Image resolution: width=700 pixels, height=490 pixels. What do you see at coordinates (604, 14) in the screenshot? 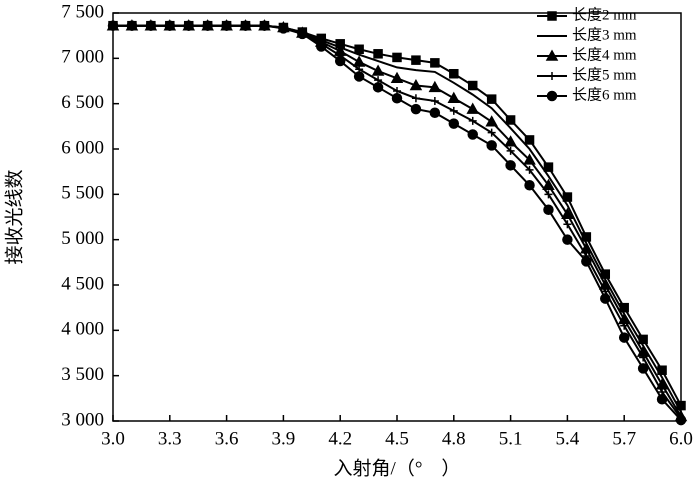
I see `legend-label: 长度2 mm` at bounding box center [604, 14].